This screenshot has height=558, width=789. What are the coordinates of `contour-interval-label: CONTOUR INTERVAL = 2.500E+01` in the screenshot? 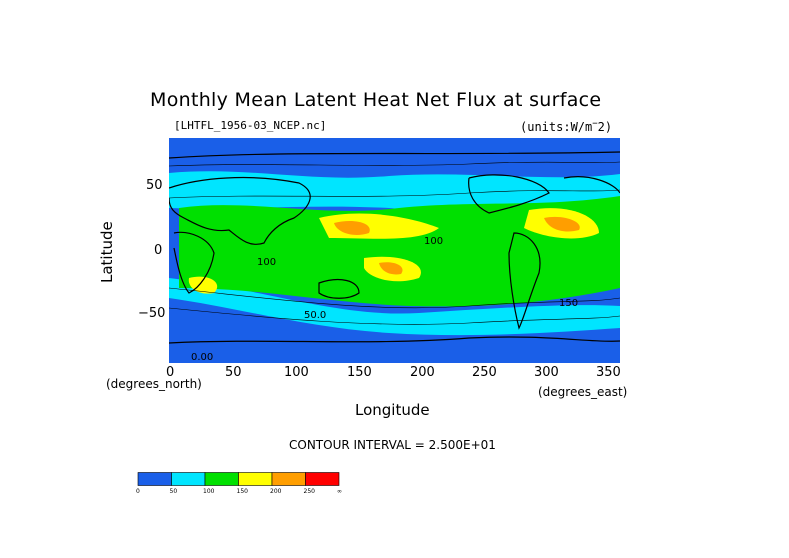 It's located at (392, 445).